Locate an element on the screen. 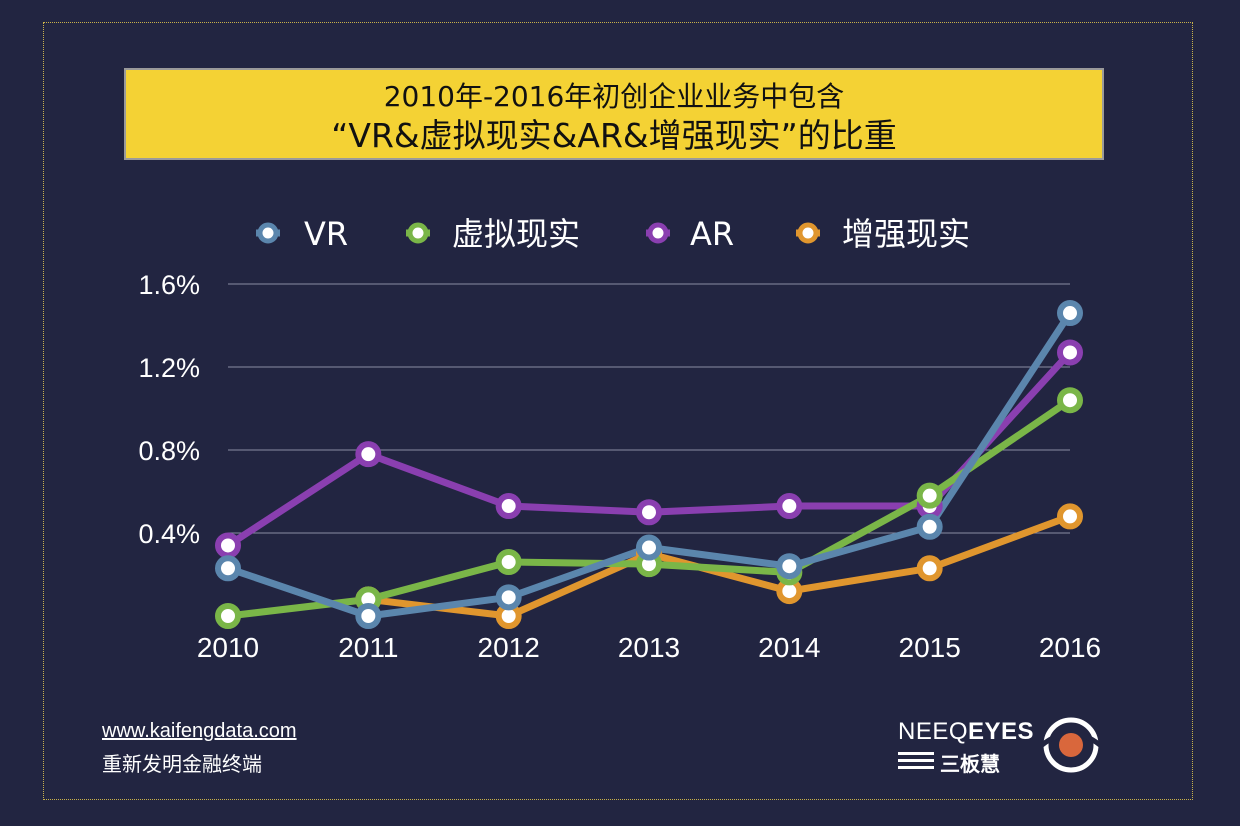 The width and height of the screenshot is (1240, 826). legend-label: 虚拟现实 is located at coordinates (516, 234).